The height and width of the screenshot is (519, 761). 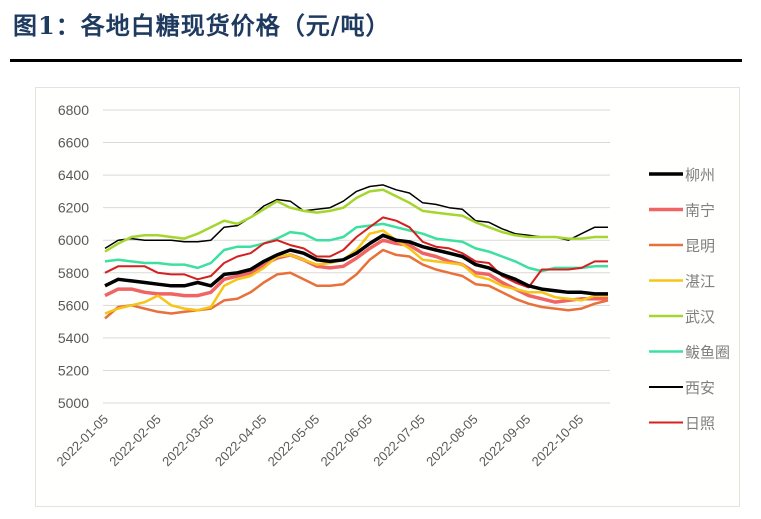 What do you see at coordinates (73, 403) in the screenshot?
I see `y-tick-label: 5000` at bounding box center [73, 403].